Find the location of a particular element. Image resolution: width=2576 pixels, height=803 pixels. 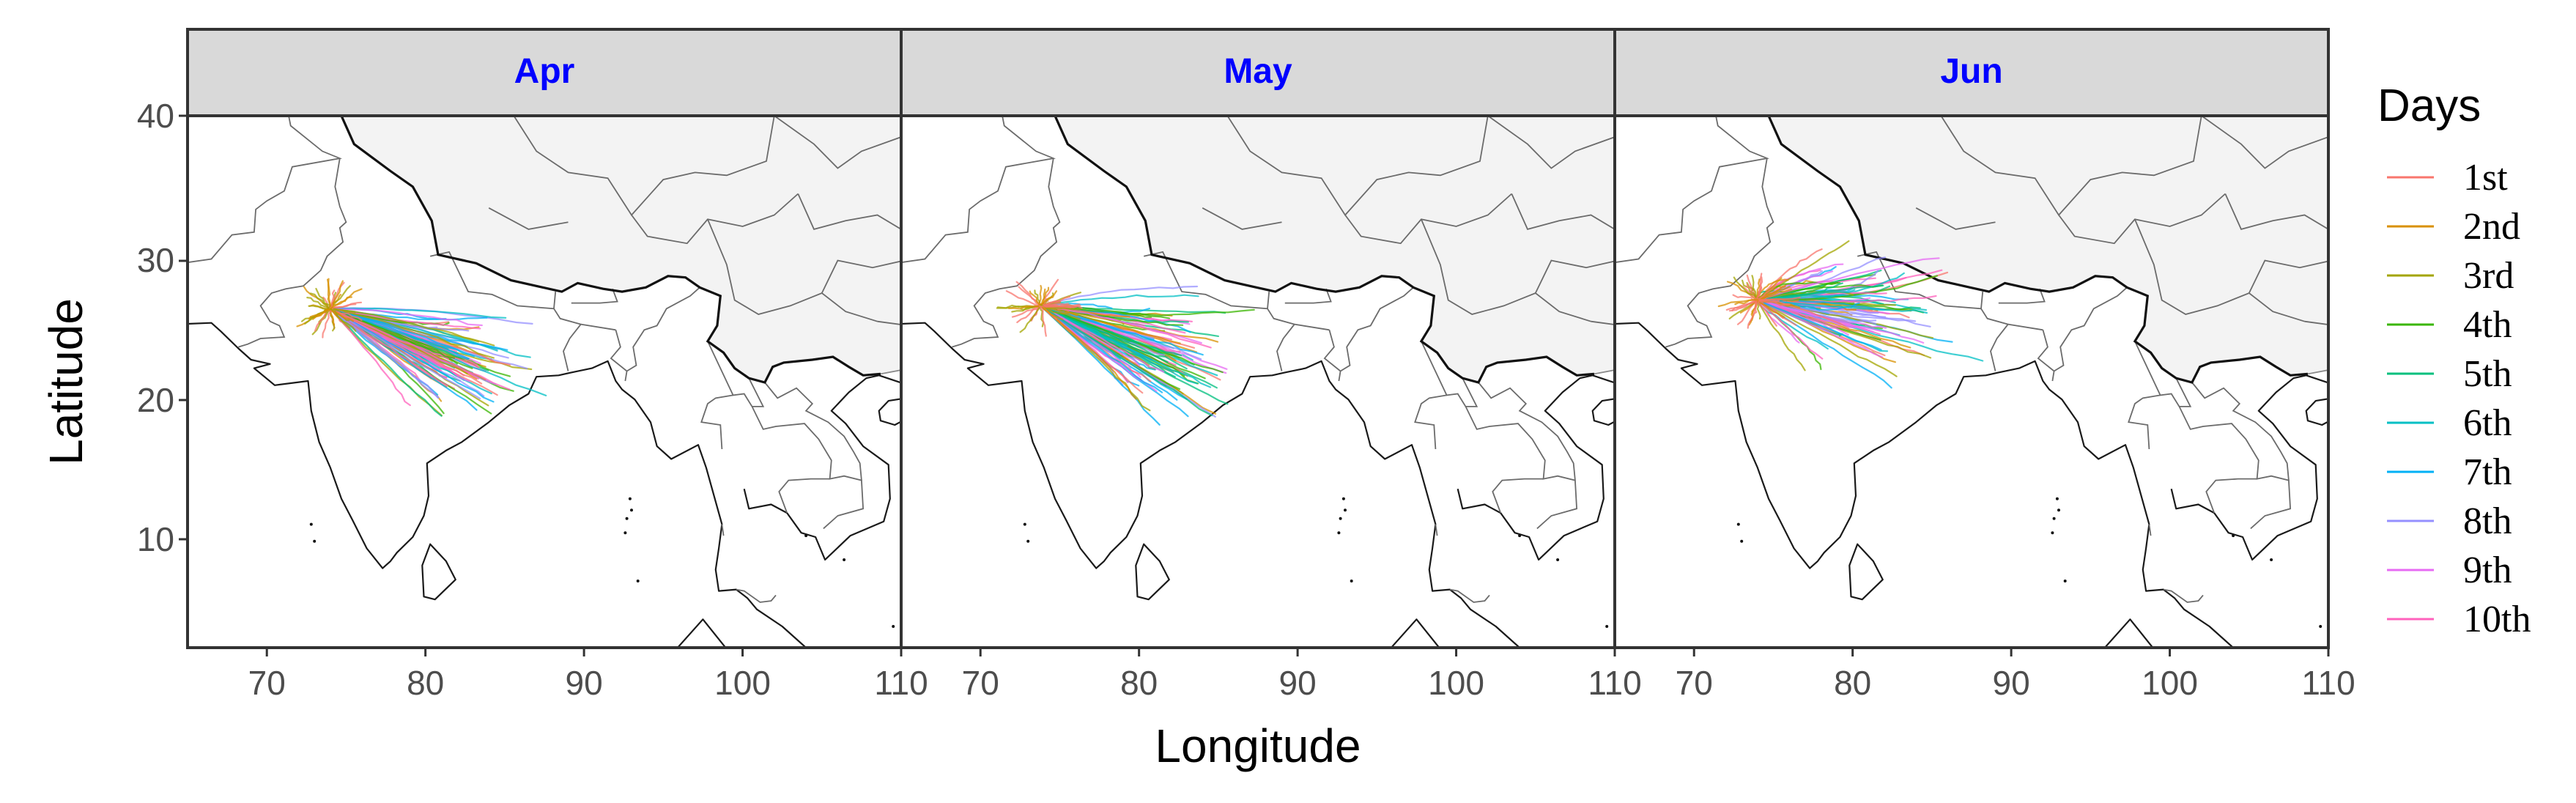

x-axis-title: Longitude is located at coordinates (1258, 745).